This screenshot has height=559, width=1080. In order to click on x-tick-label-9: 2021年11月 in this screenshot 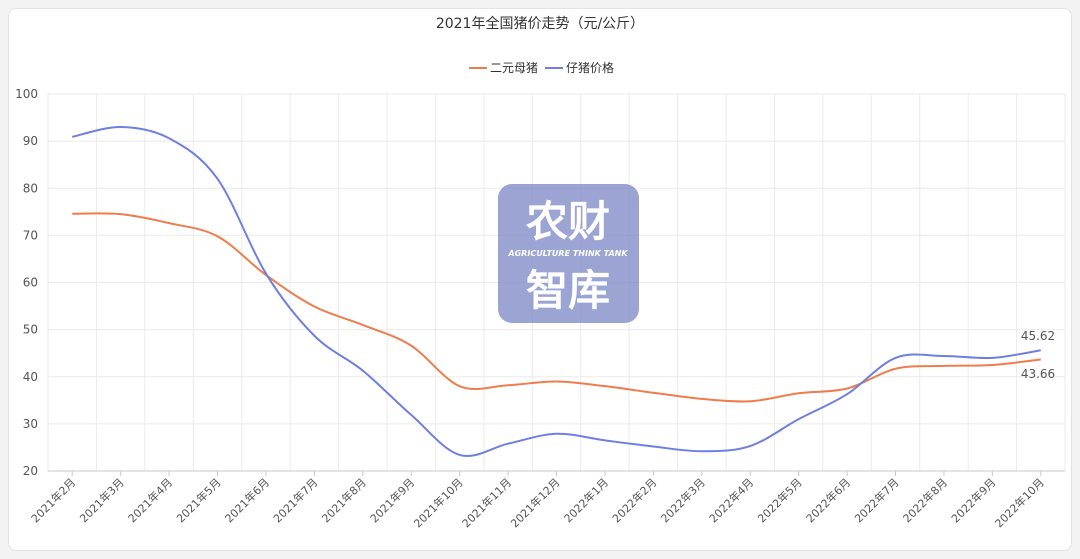, I will do `click(486, 502)`.